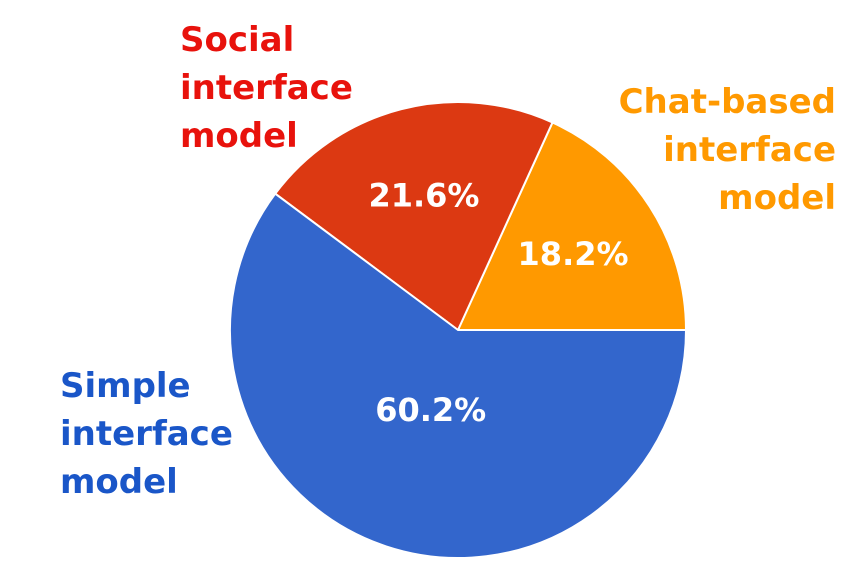  I want to click on value-label: 60.2%, so click(430, 410).